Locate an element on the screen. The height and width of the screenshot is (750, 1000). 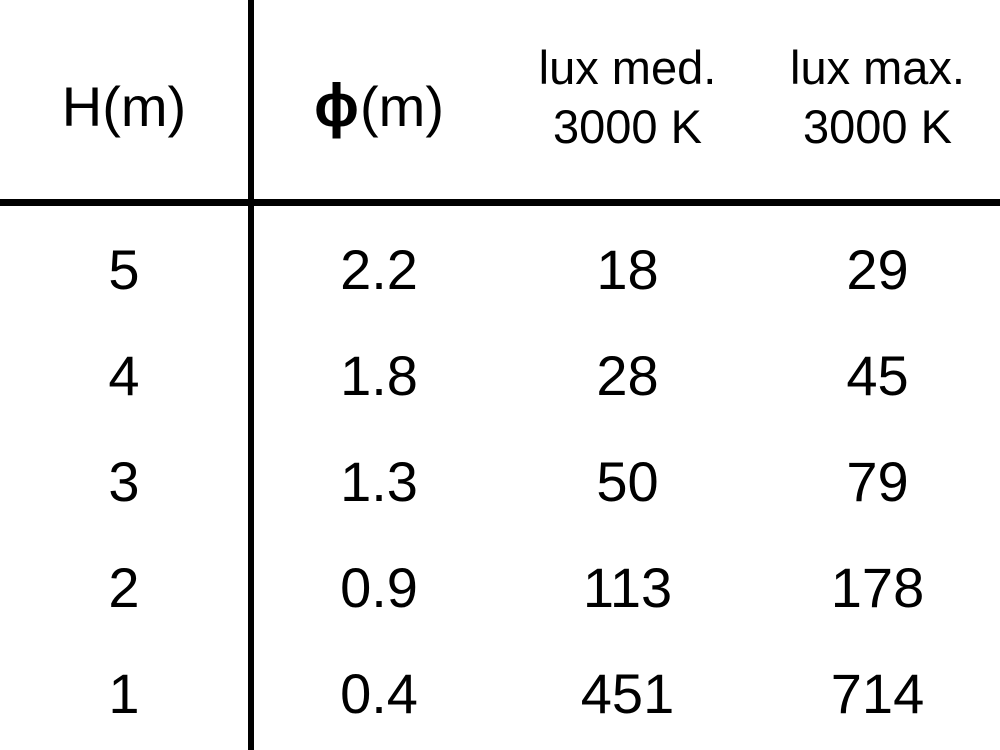
cell-lux-max: 178 is located at coordinates (877, 587).